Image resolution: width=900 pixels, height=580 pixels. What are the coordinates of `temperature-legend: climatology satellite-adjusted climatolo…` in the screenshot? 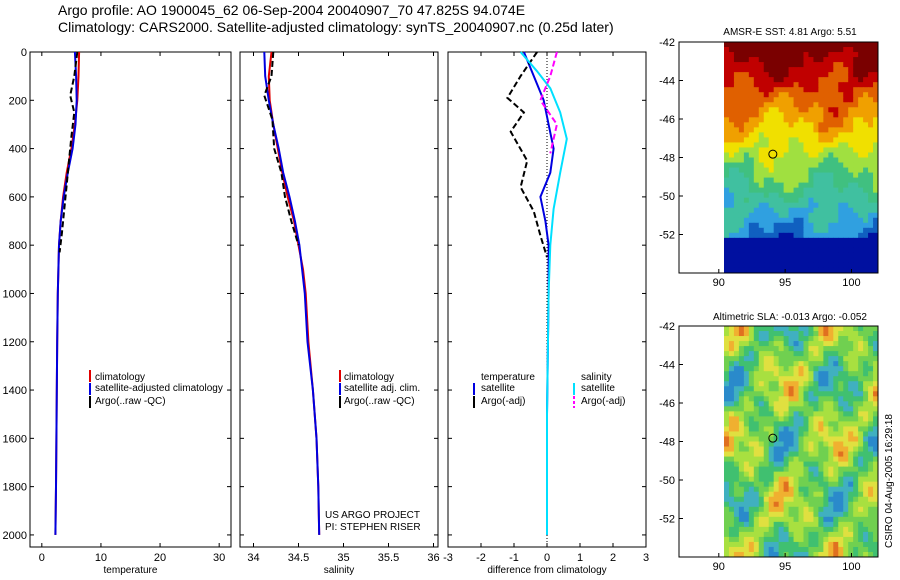 It's located at (156, 389).